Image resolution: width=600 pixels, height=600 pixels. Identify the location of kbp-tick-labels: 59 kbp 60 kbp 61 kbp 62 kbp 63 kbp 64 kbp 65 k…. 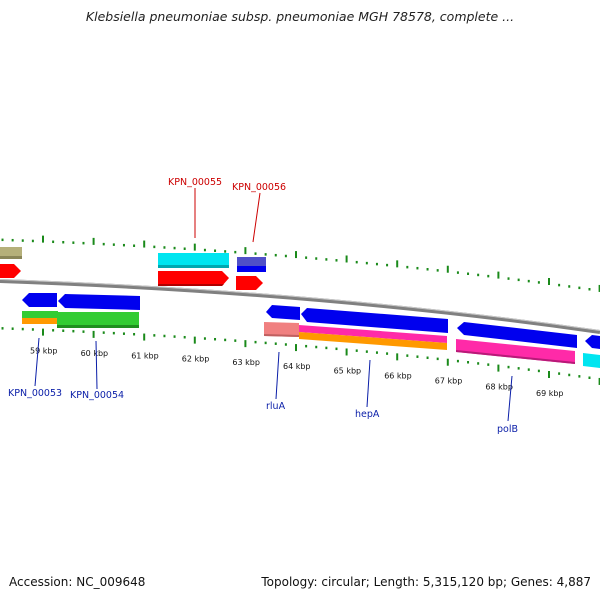
(297, 372).